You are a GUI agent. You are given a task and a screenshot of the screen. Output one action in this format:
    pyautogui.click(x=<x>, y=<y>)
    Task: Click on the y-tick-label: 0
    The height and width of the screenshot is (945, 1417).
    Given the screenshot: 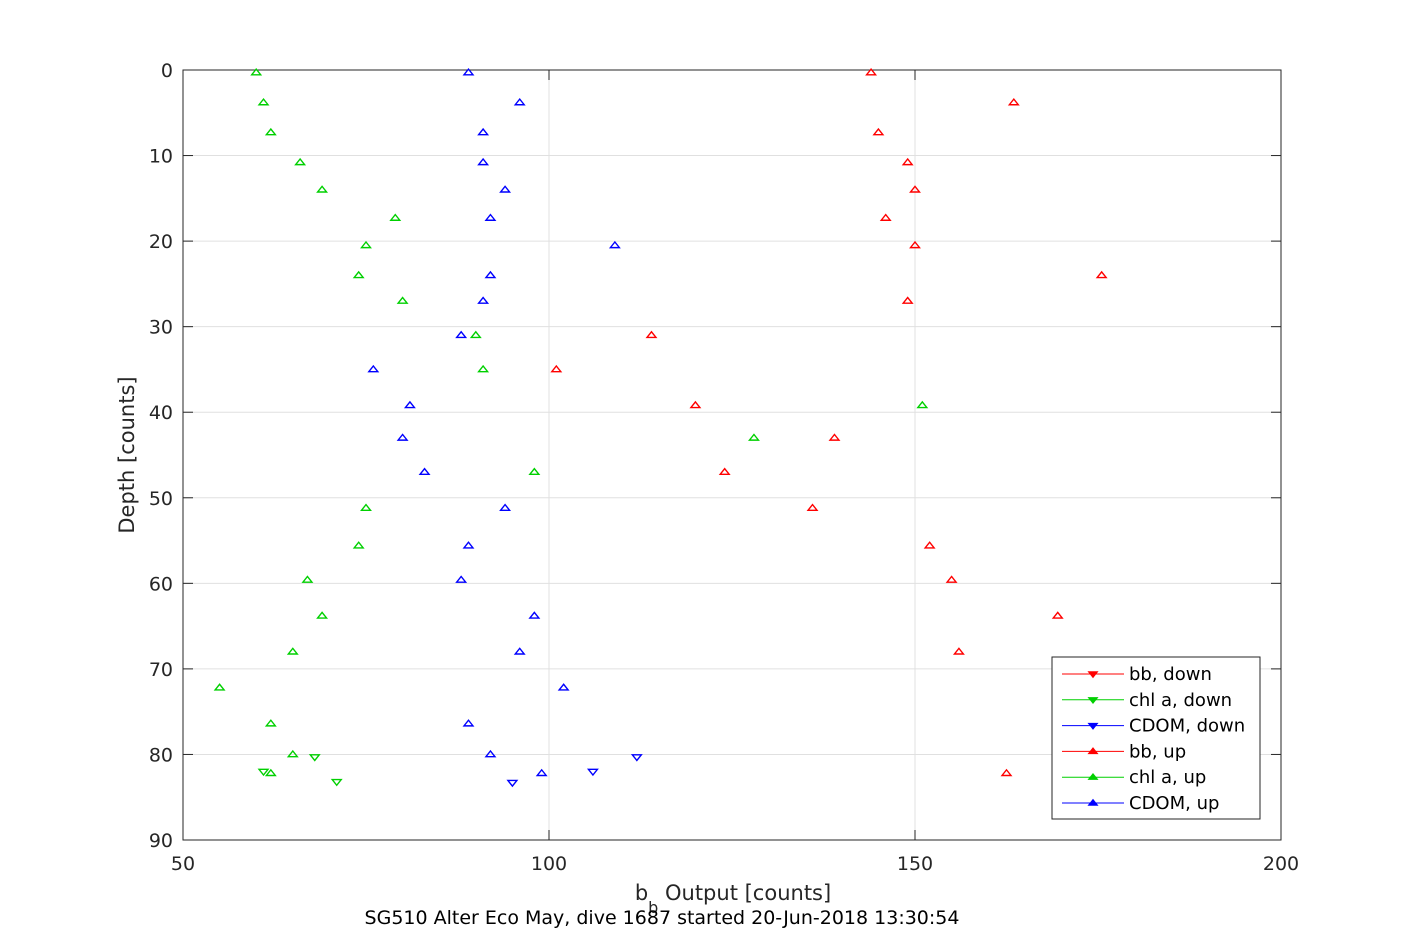 What is the action you would take?
    pyautogui.click(x=167, y=71)
    